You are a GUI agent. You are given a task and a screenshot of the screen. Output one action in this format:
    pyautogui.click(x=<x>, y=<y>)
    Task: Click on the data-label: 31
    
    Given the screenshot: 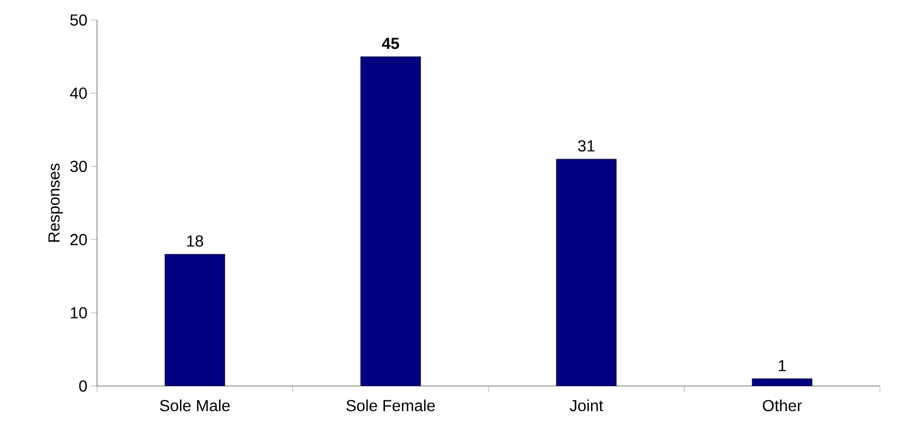 What is the action you would take?
    pyautogui.click(x=586, y=146)
    